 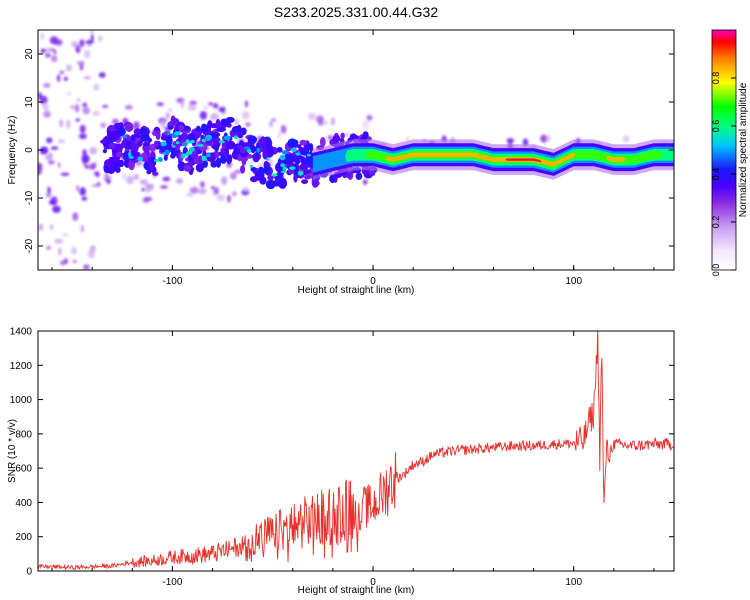 I want to click on colorbar-tick-label: 0.8, so click(x=716, y=78).